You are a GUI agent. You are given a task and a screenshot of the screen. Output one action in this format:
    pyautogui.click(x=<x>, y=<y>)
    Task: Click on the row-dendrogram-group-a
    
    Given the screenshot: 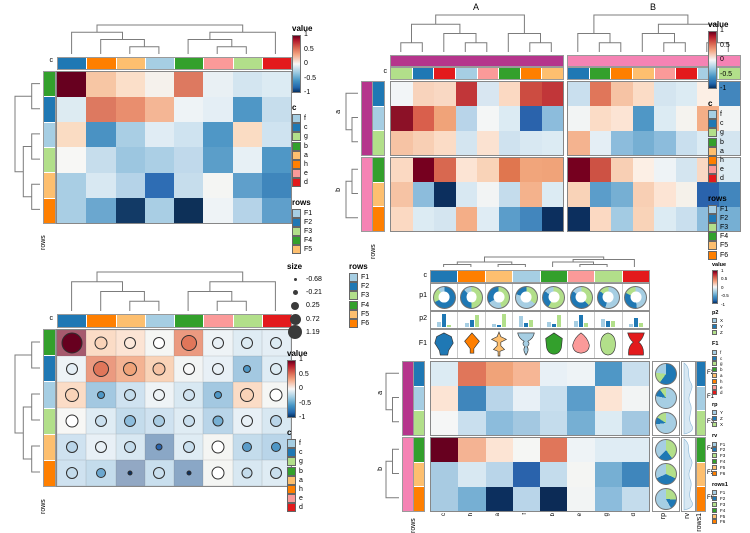 What is the action you would take?
    pyautogui.click(x=392, y=397)
    